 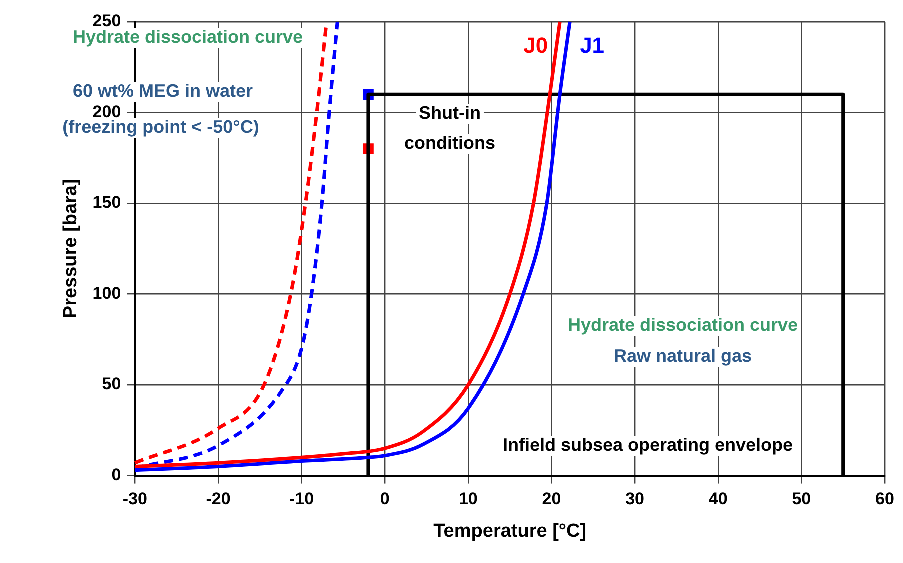 What do you see at coordinates (450, 142) in the screenshot?
I see `annotation: conditions` at bounding box center [450, 142].